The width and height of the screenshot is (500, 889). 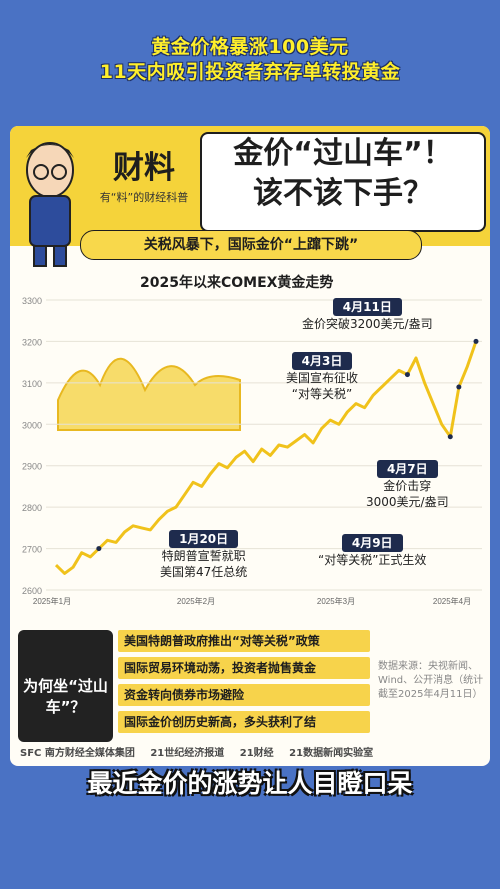 I want to click on callout-apr9: 4月9日 “对等关税”正式生效, so click(x=372, y=551).